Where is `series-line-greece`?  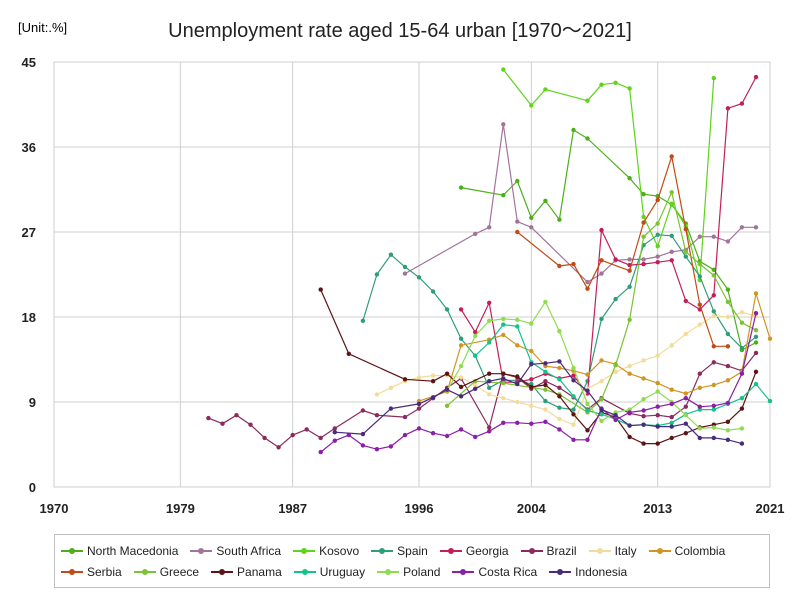
series-line-greece is located at coordinates (601, 302).